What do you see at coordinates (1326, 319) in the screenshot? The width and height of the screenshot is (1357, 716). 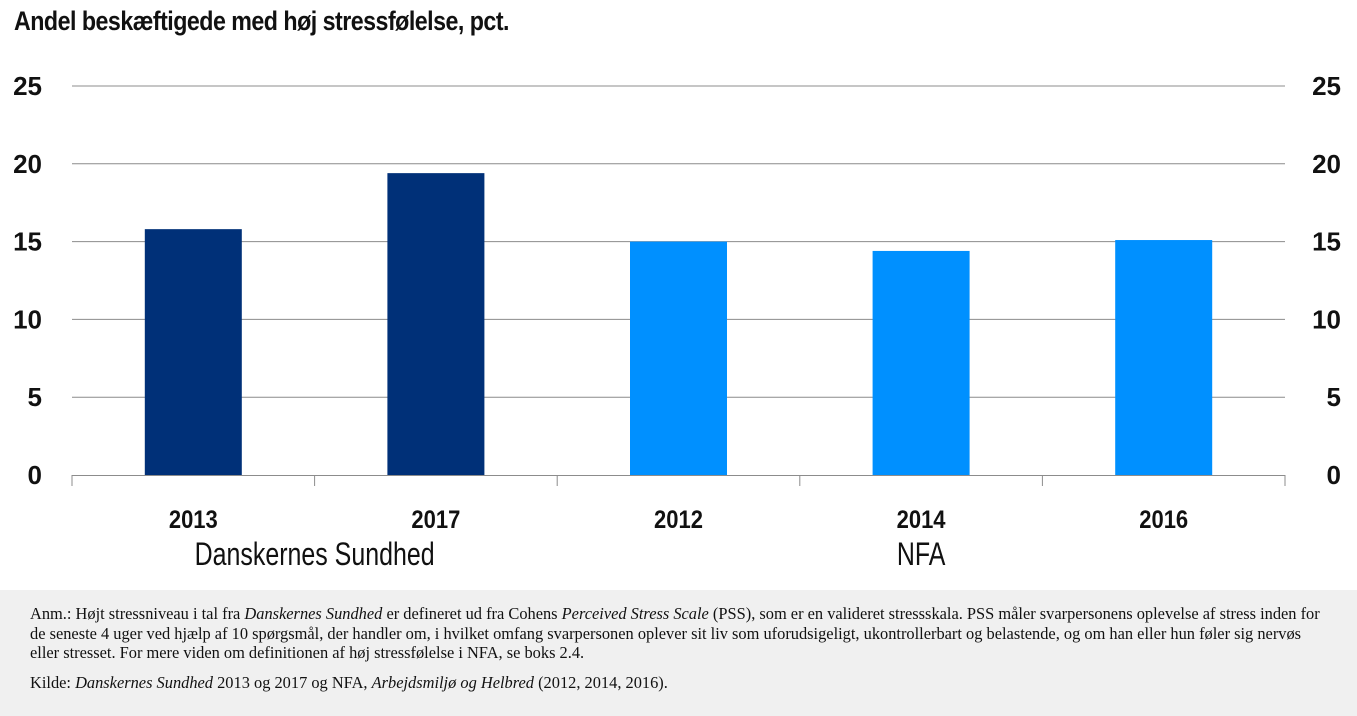 I see `y-tick-label-right: 10` at bounding box center [1326, 319].